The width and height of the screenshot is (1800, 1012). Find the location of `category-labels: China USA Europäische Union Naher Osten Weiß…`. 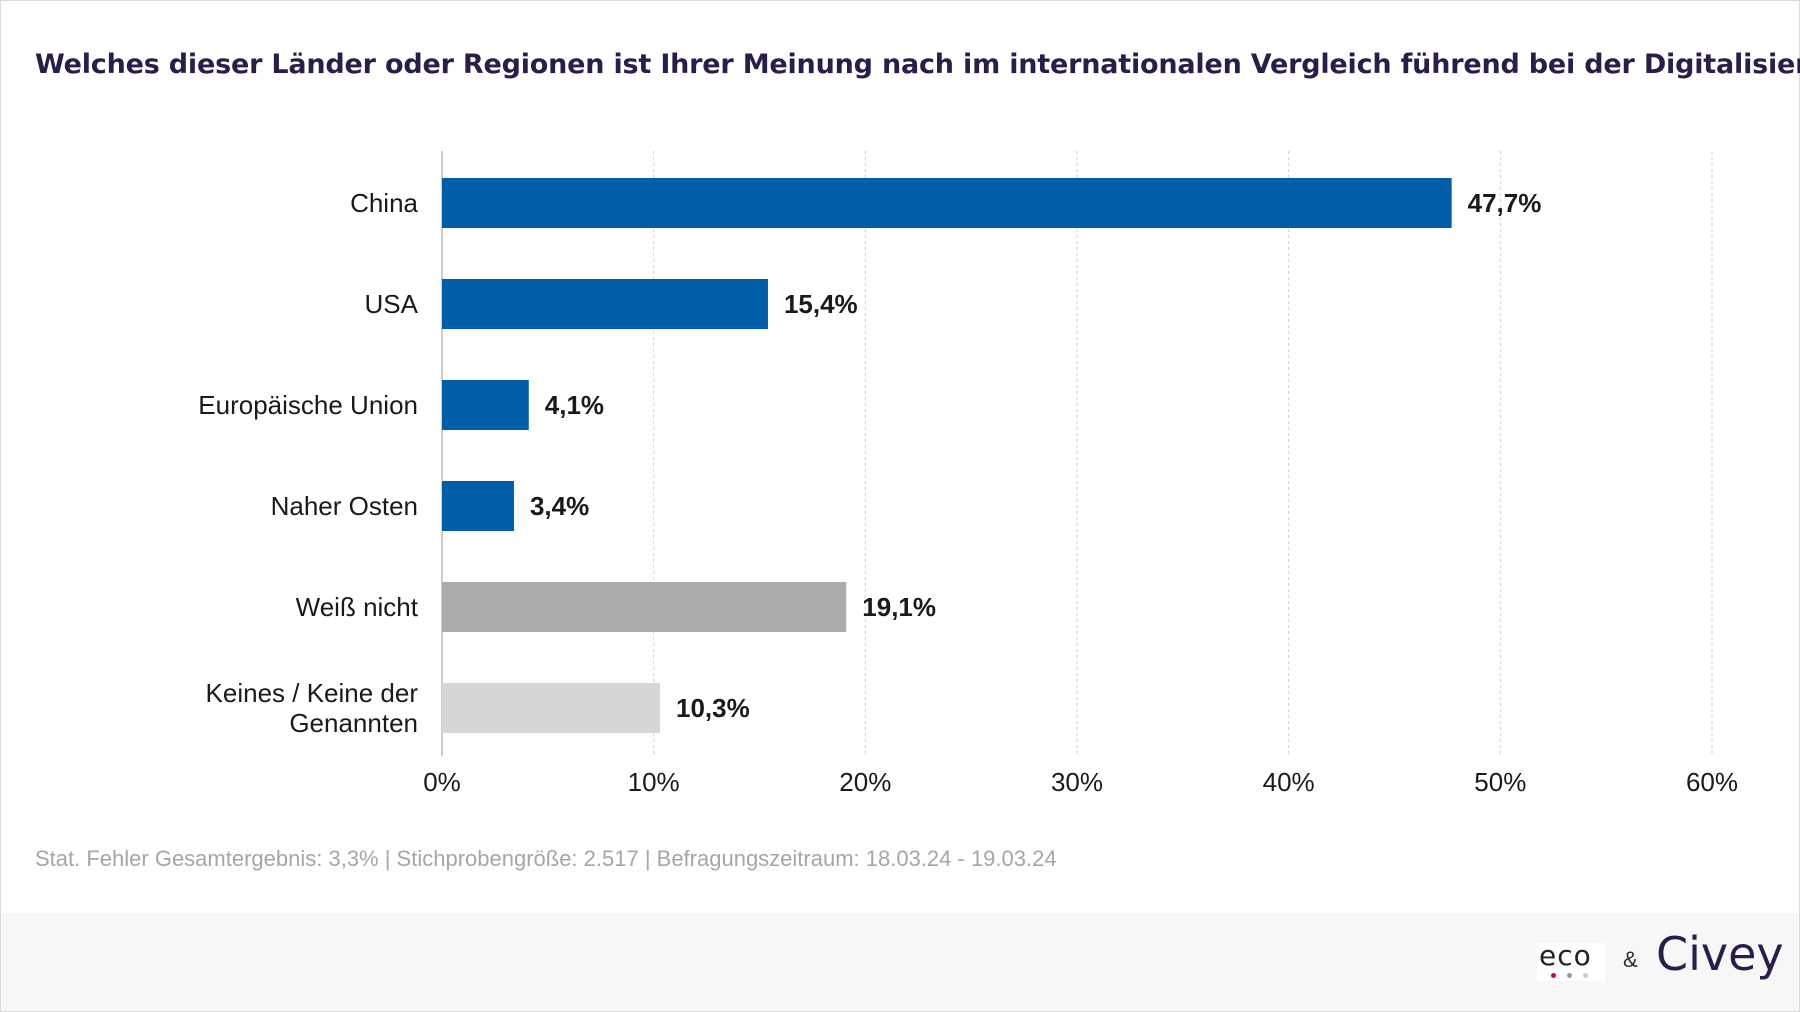

category-labels: China USA Europäische Union Naher Osten Weiß… is located at coordinates (308, 463).